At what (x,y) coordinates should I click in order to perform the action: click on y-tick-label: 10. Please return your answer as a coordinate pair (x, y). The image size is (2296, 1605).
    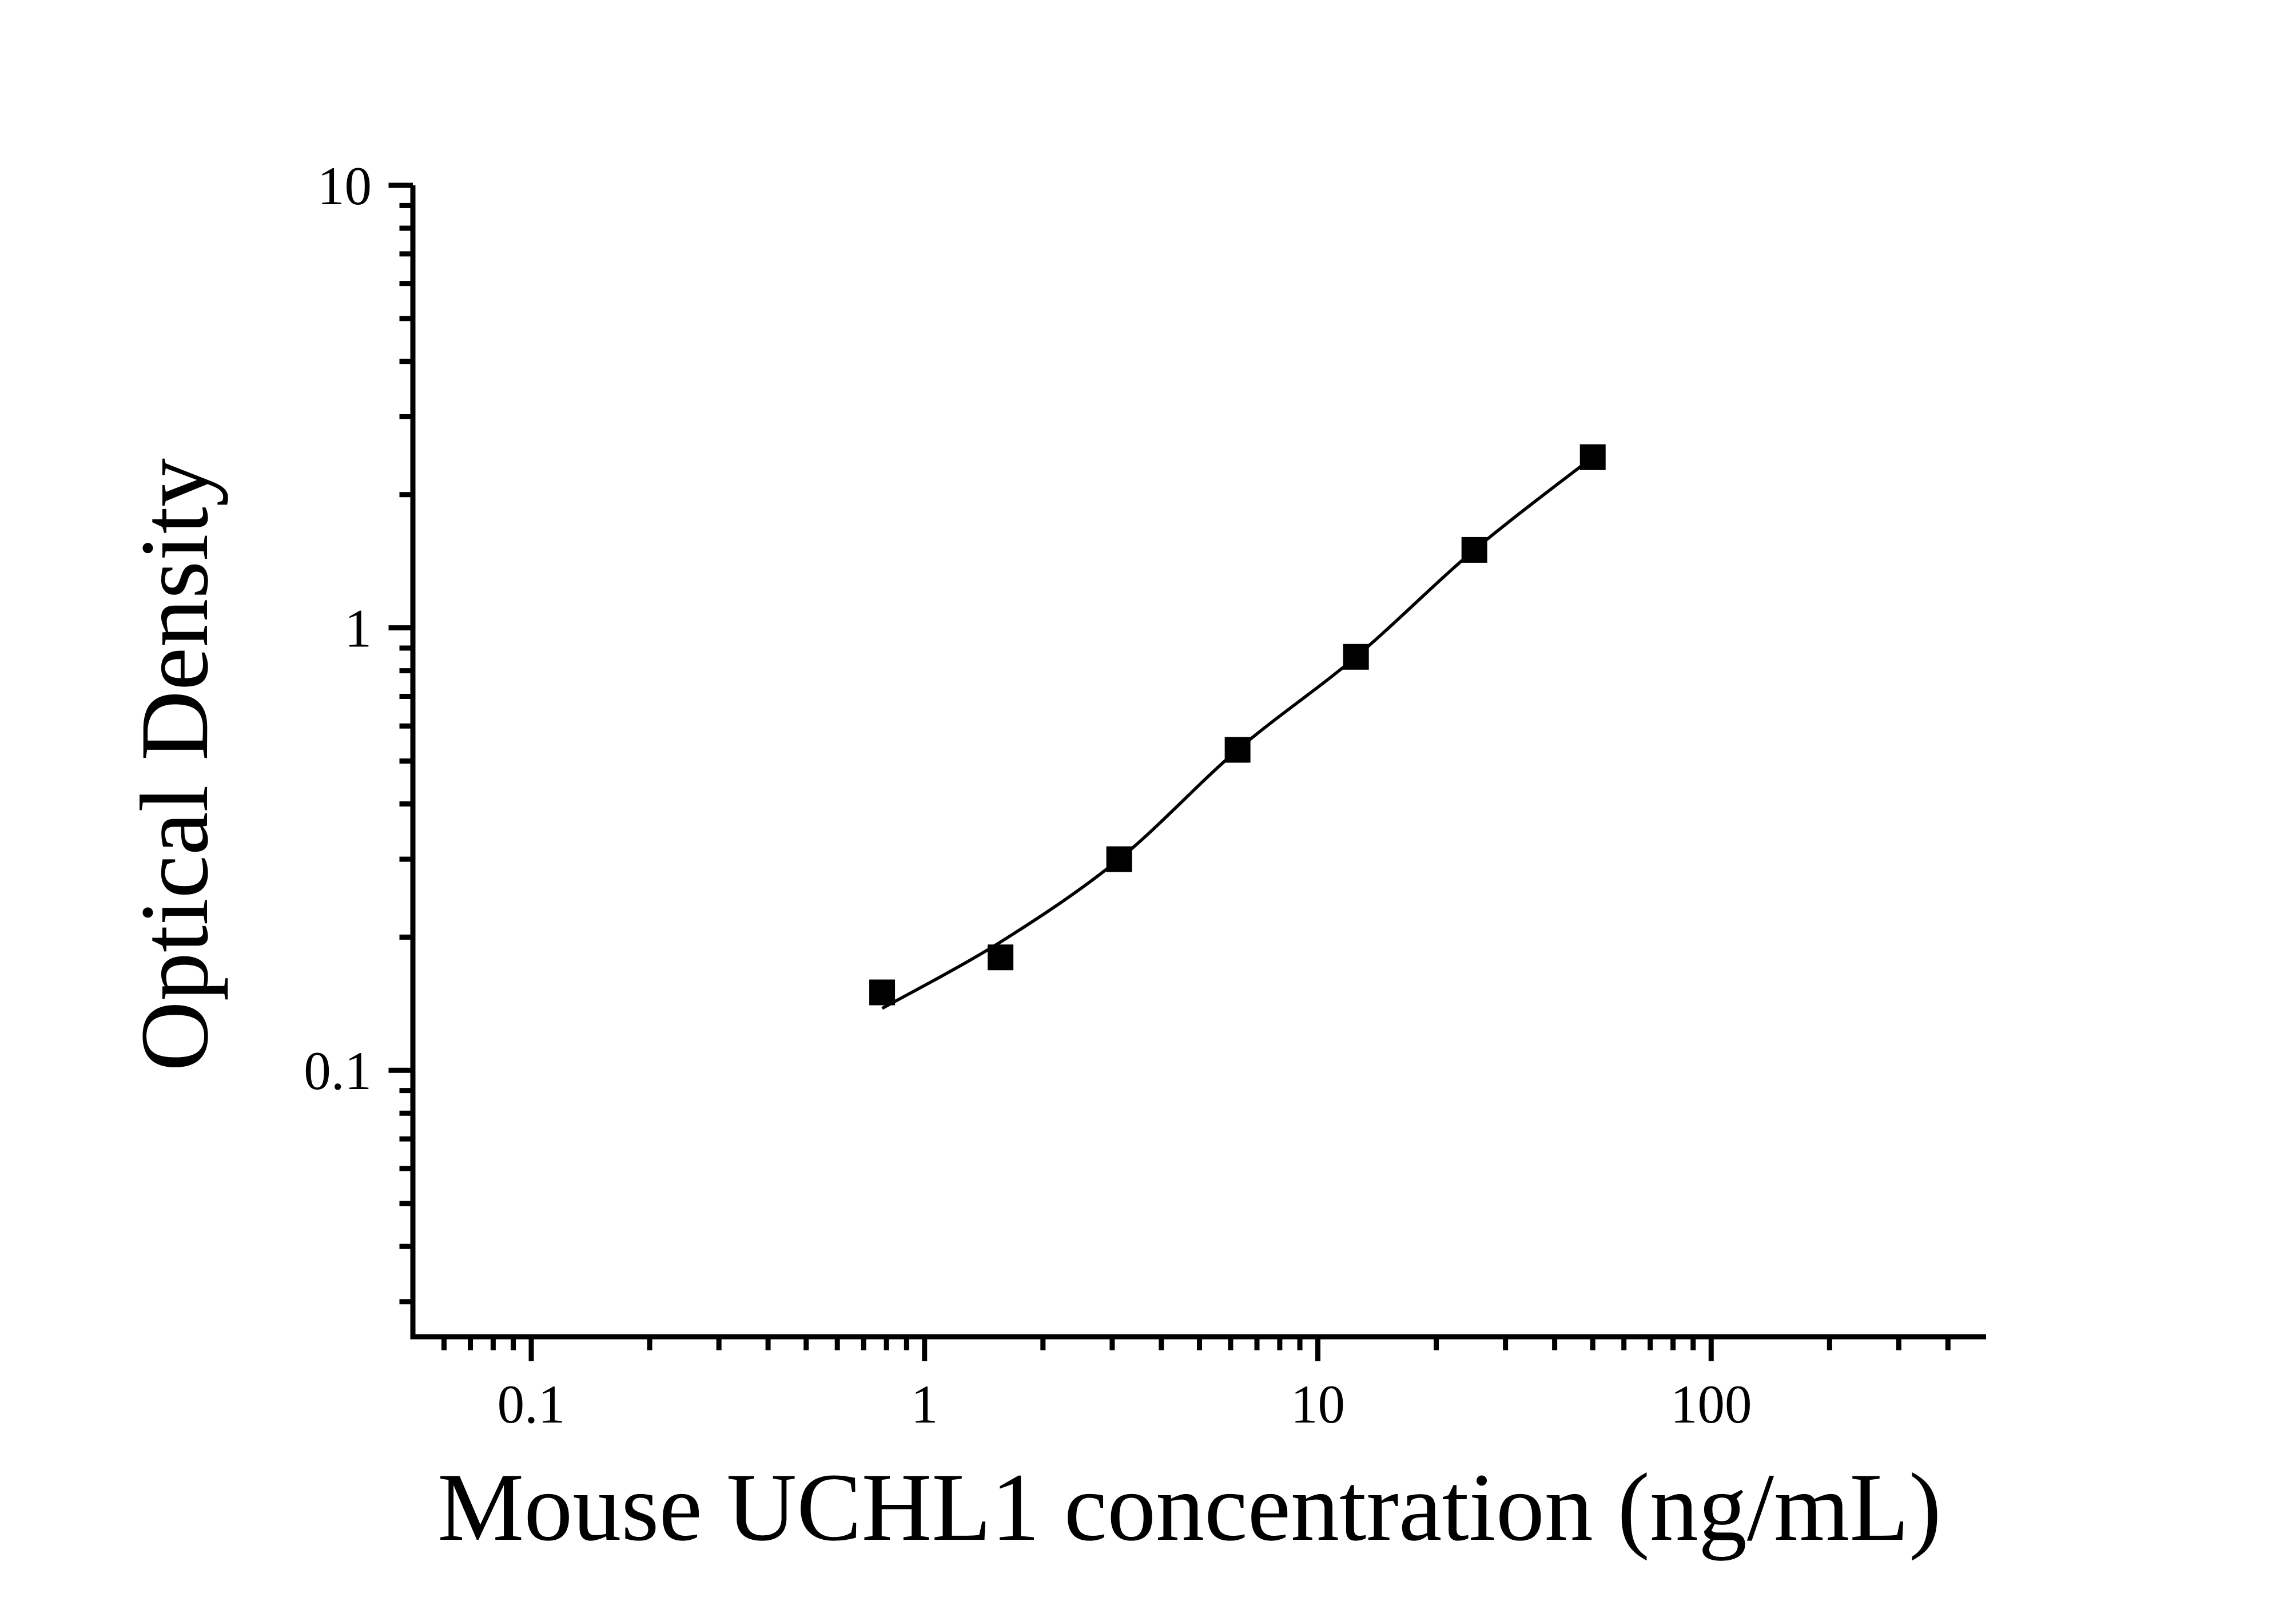
    Looking at the image, I should click on (344, 186).